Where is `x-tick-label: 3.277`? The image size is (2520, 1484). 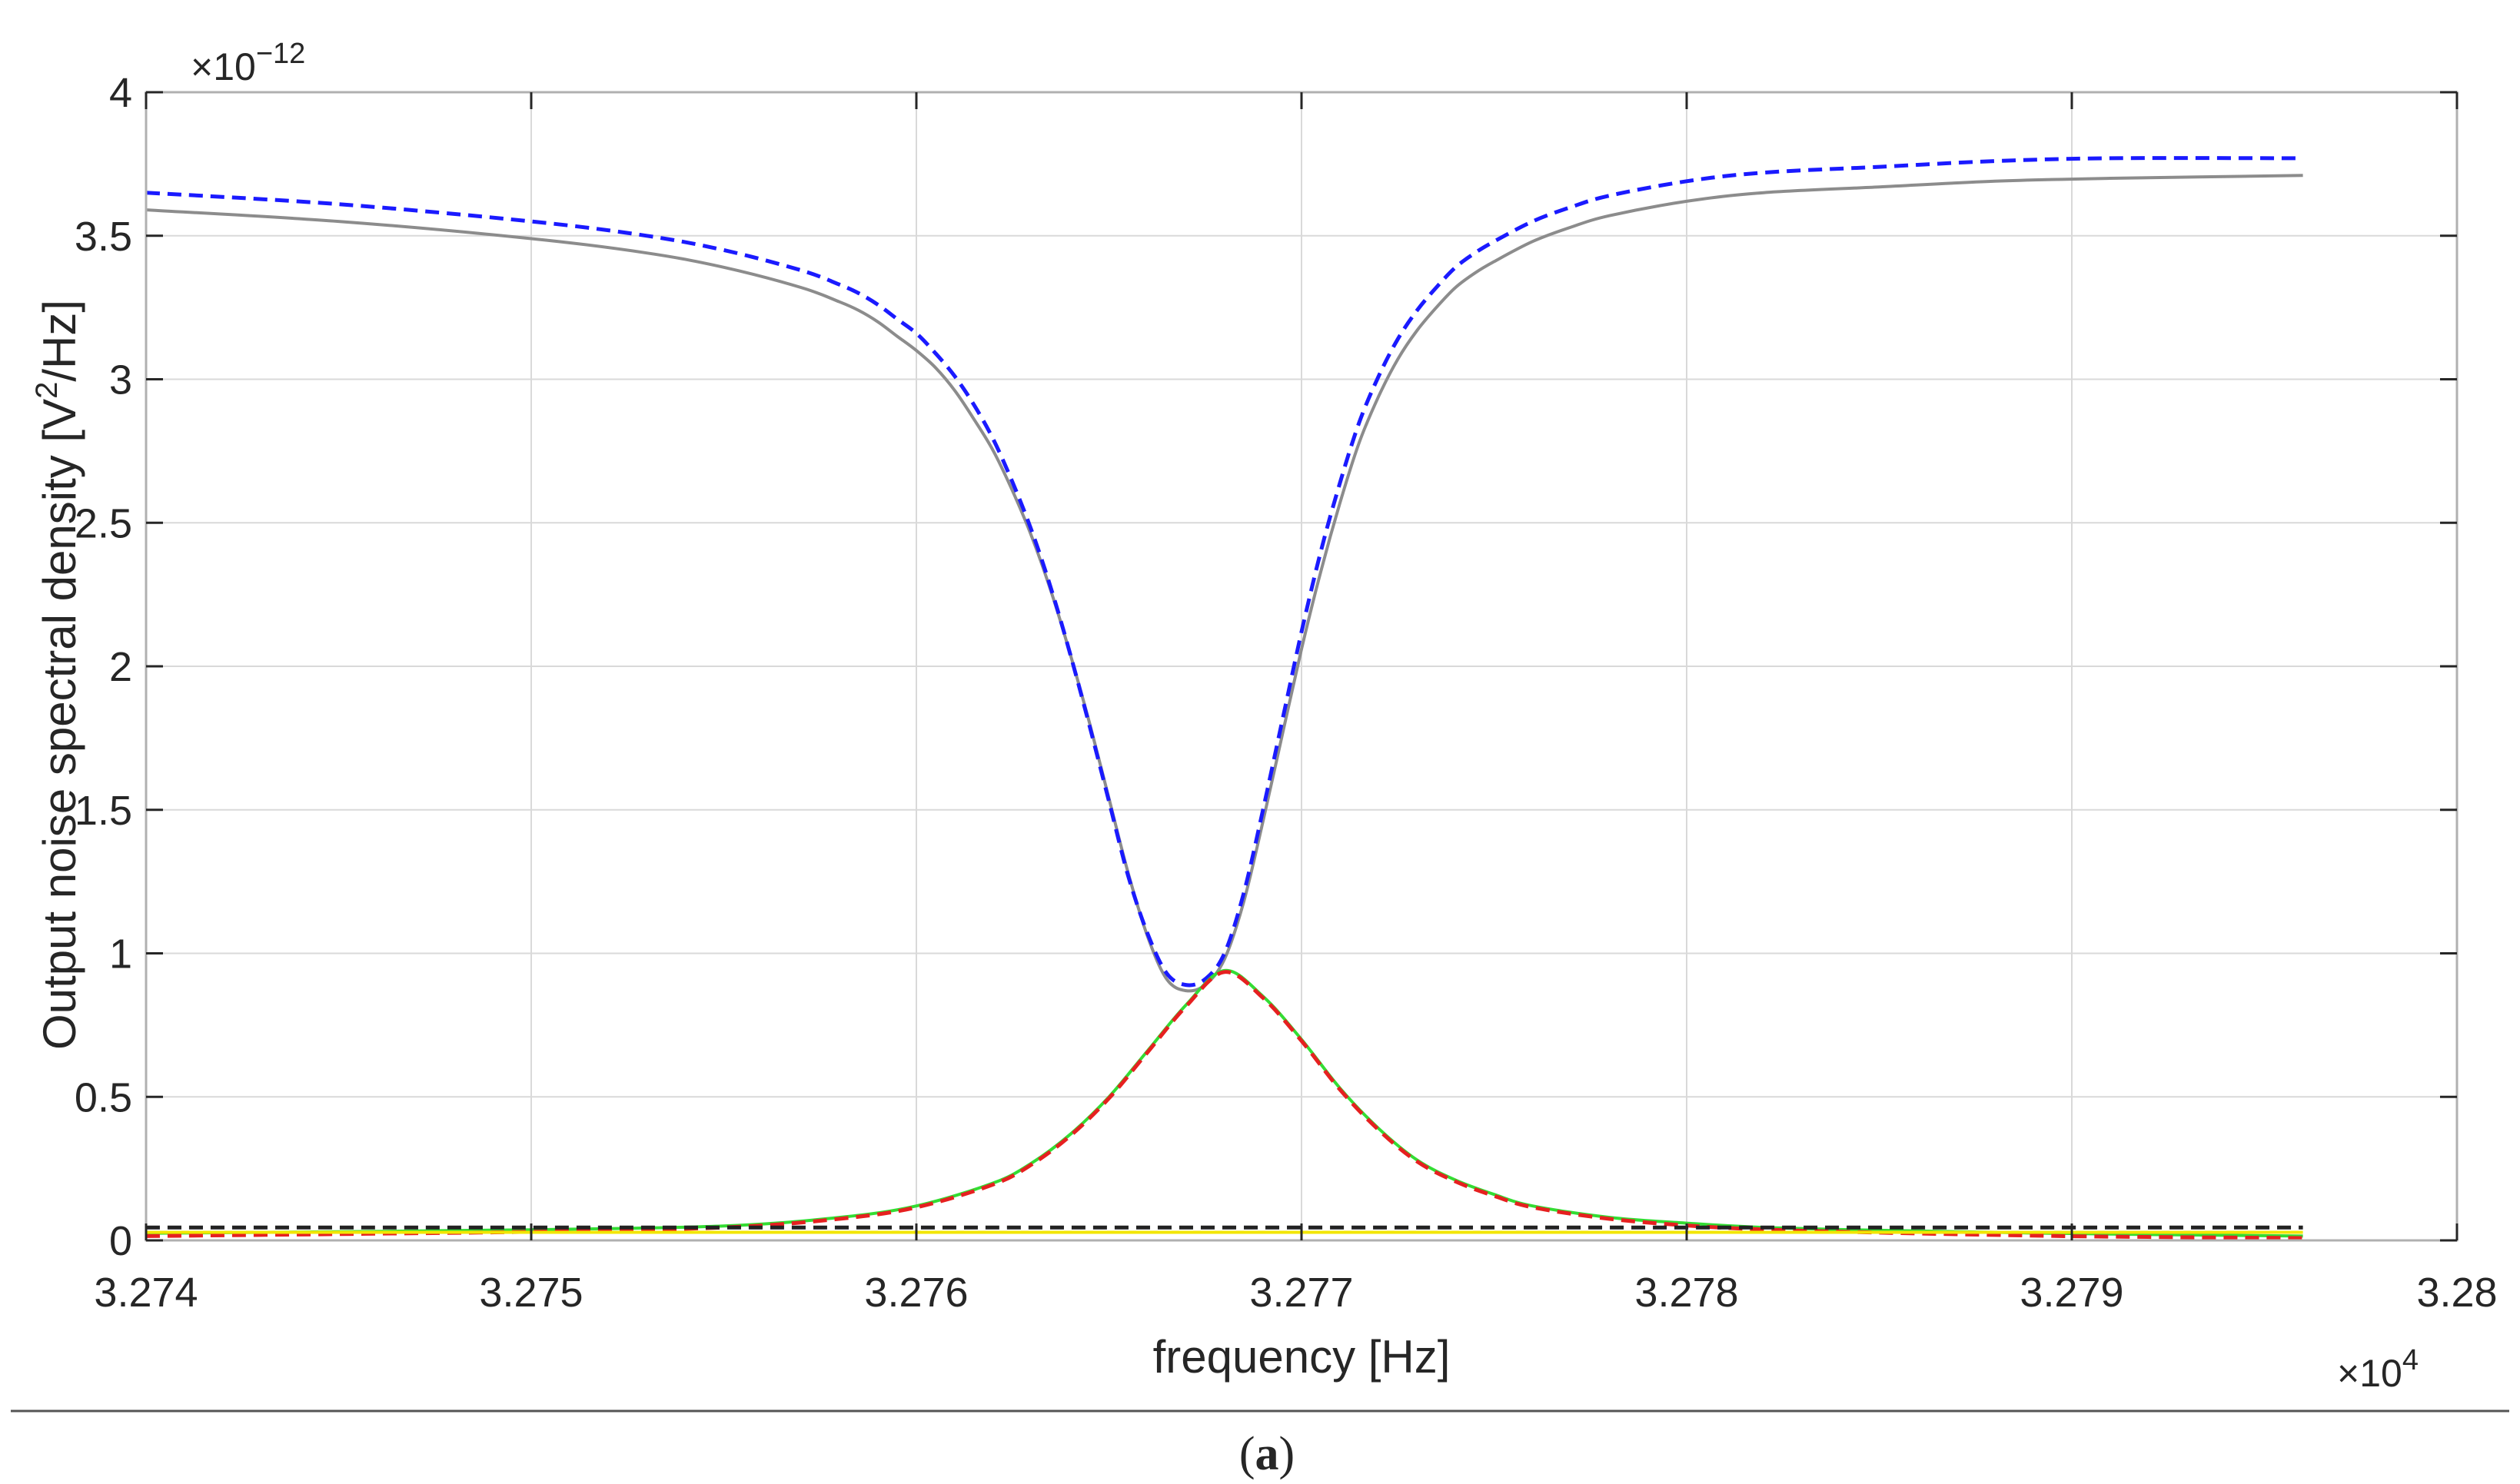
x-tick-label: 3.277 is located at coordinates (1301, 1293).